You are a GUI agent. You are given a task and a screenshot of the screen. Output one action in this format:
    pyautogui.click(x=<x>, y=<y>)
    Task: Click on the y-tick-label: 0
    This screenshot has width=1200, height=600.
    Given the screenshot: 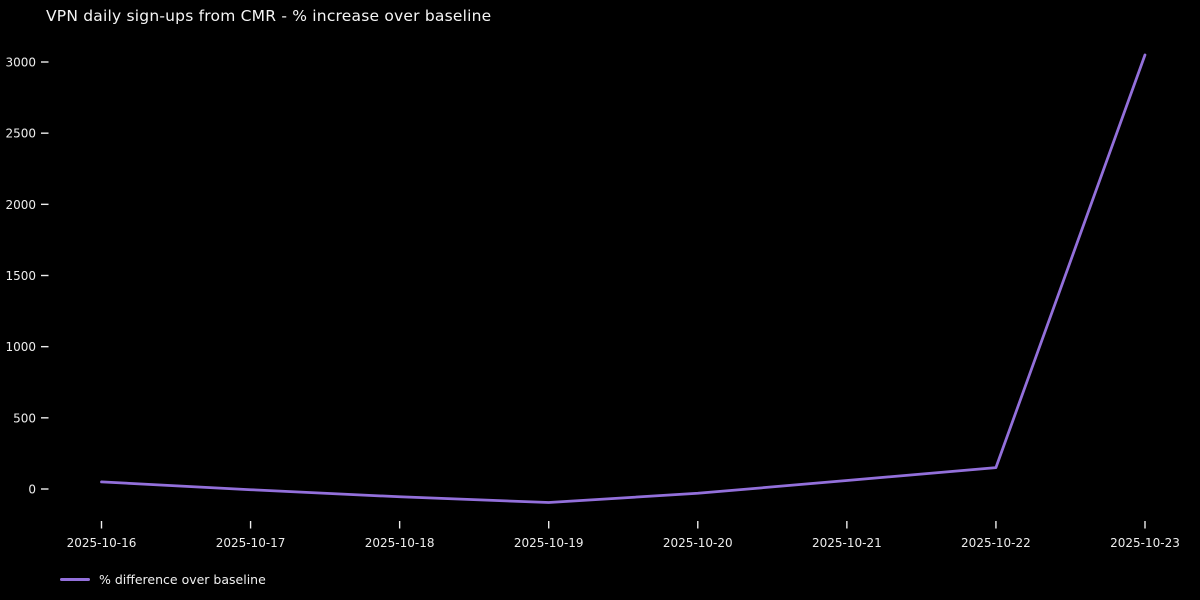 What is the action you would take?
    pyautogui.click(x=32, y=490)
    